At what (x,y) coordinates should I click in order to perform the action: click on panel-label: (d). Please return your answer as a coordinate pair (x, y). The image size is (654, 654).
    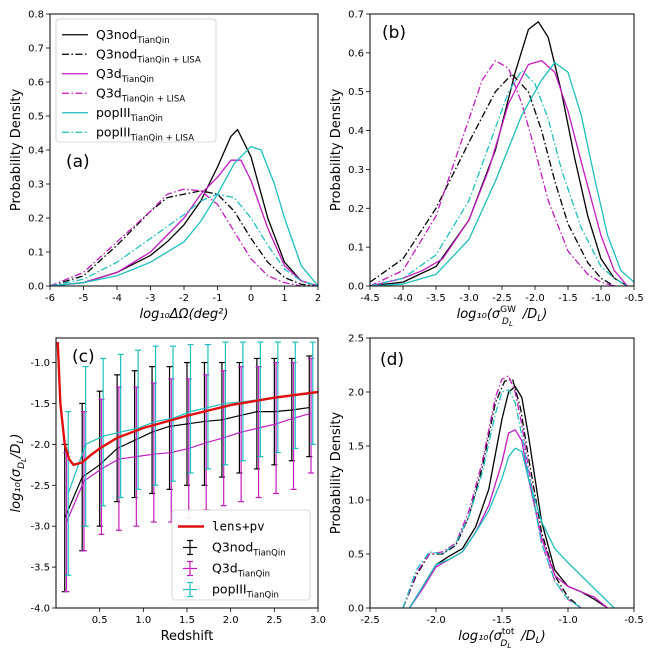
    Looking at the image, I should click on (392, 360).